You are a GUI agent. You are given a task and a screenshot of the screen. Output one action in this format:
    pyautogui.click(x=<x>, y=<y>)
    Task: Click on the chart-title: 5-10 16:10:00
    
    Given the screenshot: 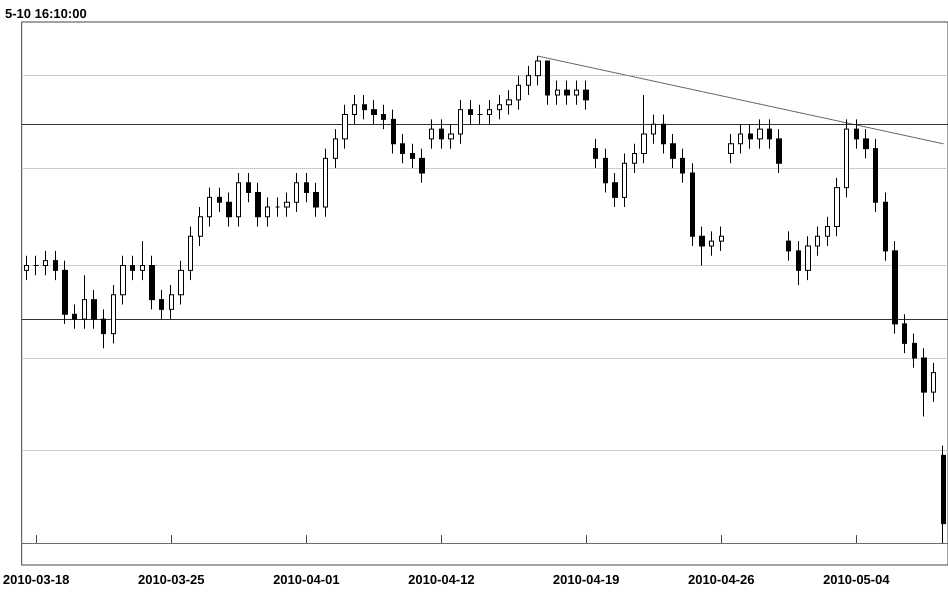 What is the action you would take?
    pyautogui.click(x=46, y=13)
    